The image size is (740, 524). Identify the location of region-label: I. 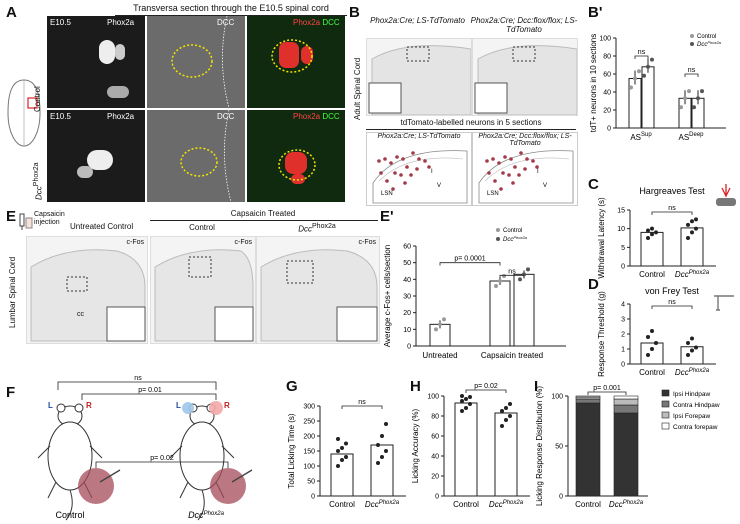
(538, 172).